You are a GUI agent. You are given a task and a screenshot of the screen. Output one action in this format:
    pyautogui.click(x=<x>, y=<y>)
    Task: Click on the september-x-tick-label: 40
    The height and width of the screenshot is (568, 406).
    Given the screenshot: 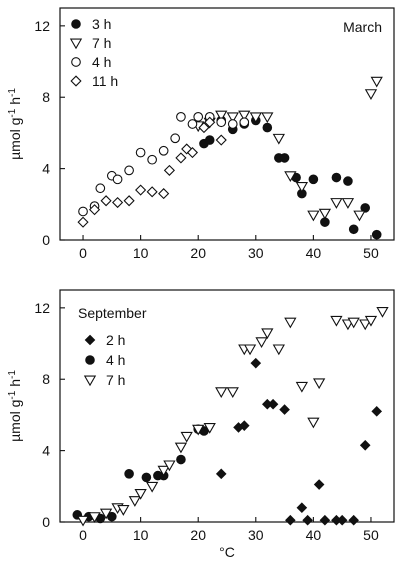 What is the action you would take?
    pyautogui.click(x=314, y=535)
    